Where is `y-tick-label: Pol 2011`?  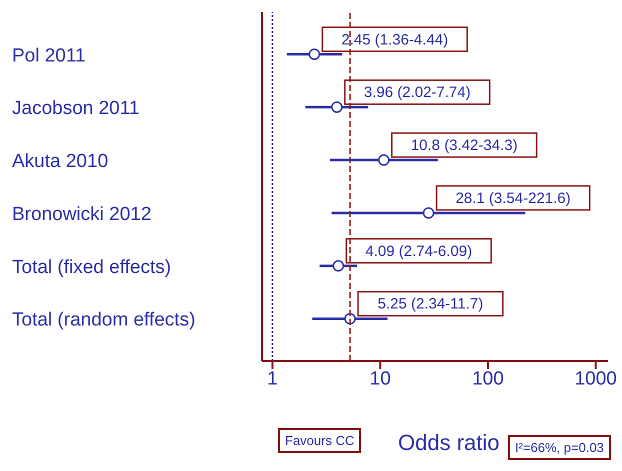 y-tick-label: Pol 2011 is located at coordinates (49, 55).